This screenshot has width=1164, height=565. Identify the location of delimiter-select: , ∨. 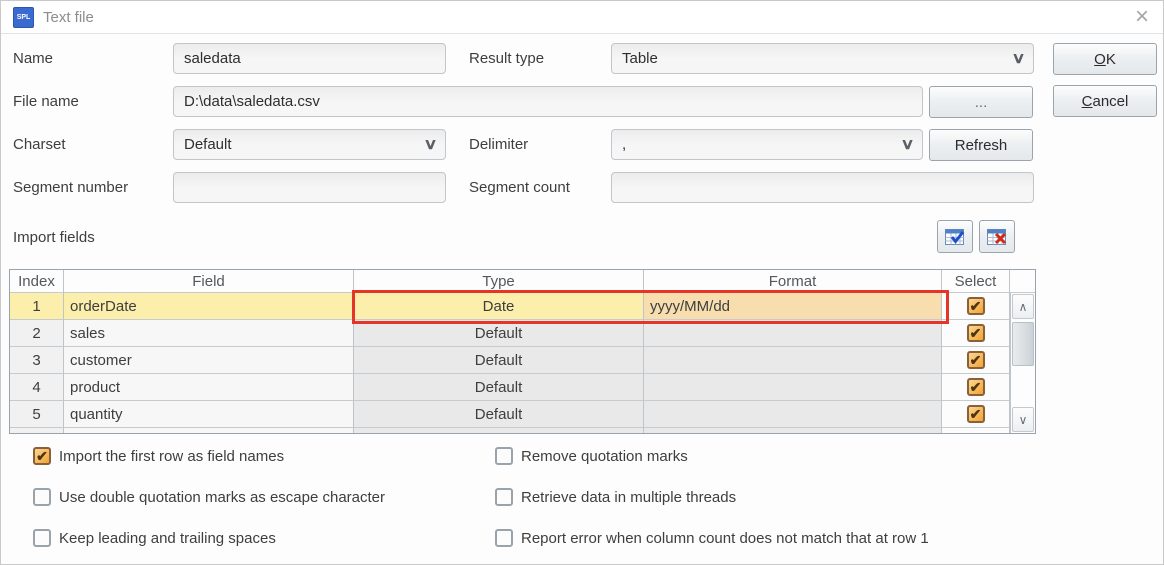
(767, 144).